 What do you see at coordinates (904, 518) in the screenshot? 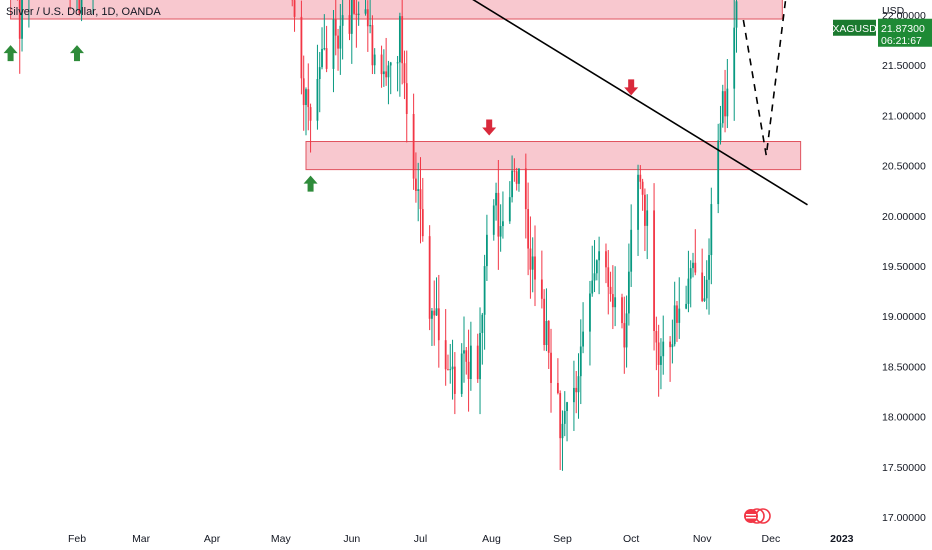
I see `price-tick-label: 17.00000` at bounding box center [904, 518].